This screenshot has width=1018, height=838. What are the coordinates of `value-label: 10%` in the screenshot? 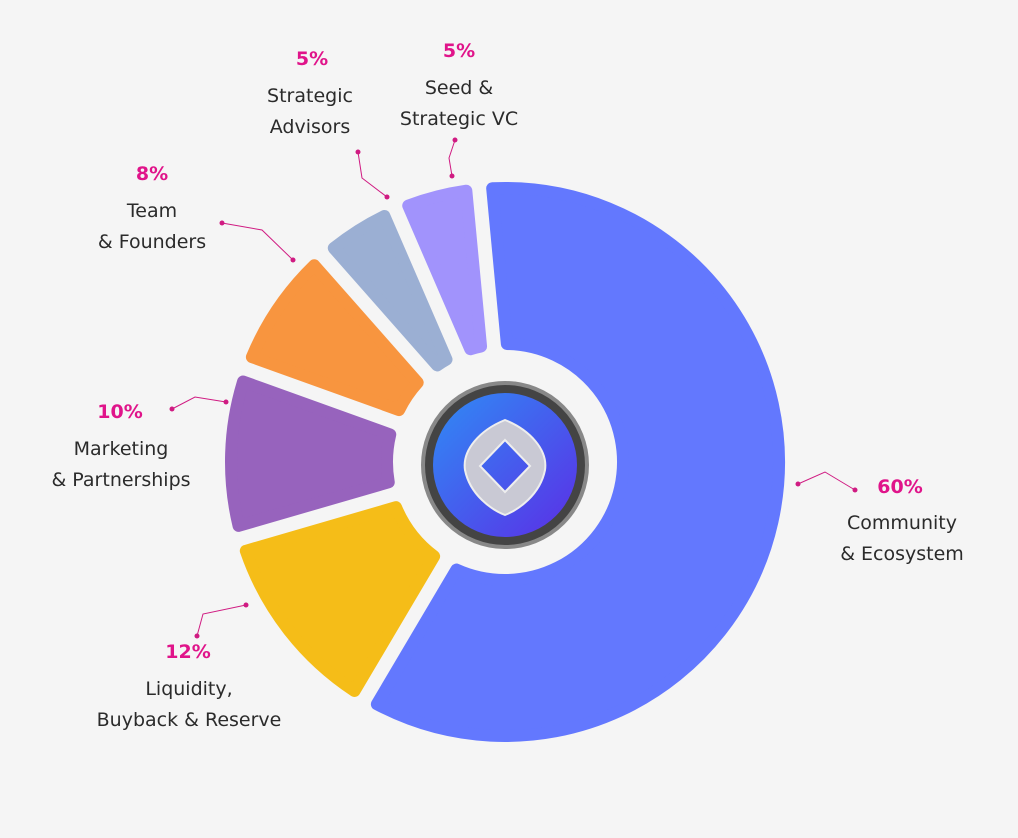 It's located at (120, 412).